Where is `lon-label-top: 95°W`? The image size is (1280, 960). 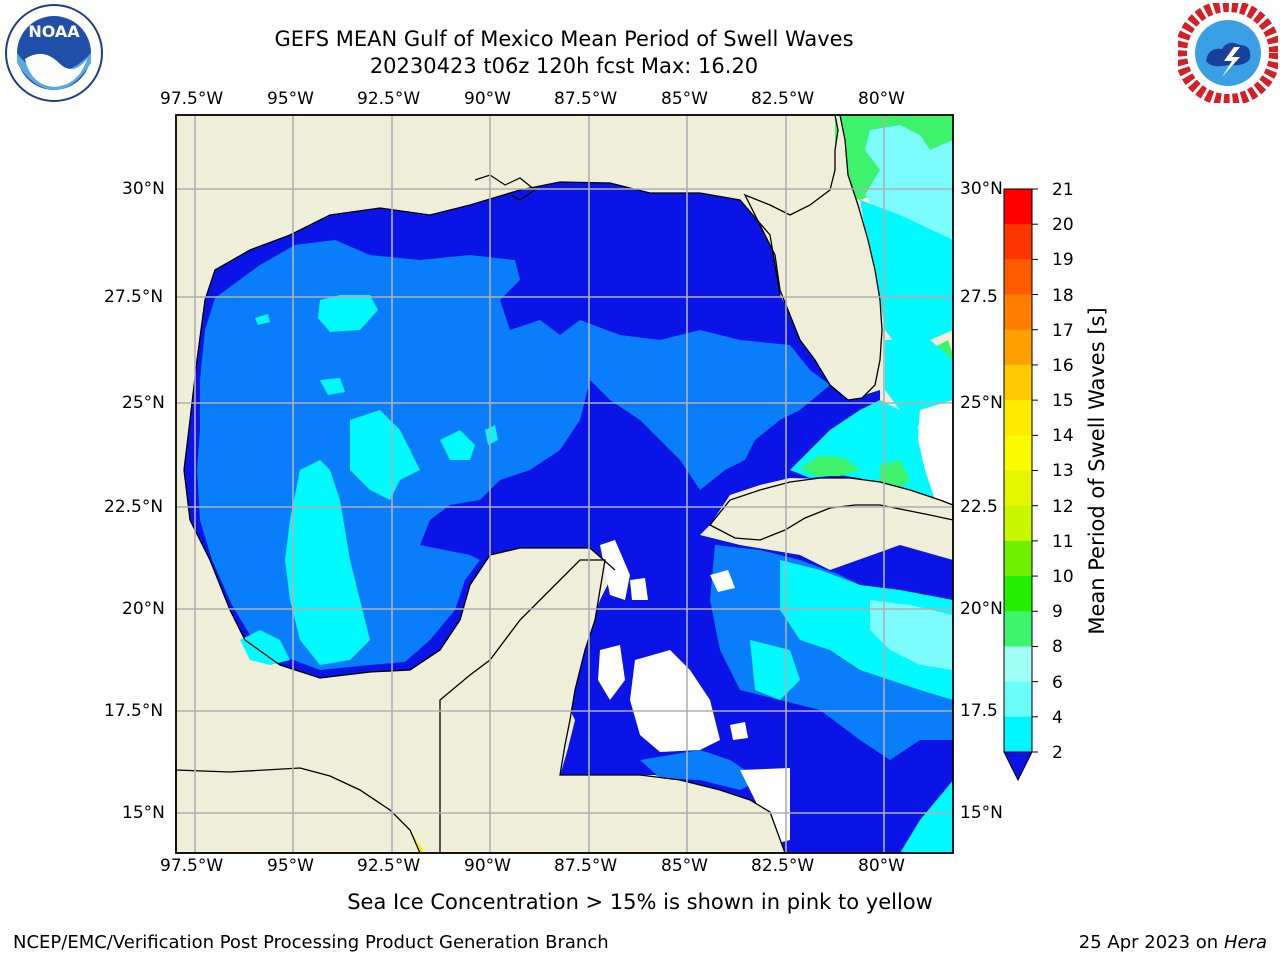
lon-label-top: 95°W is located at coordinates (290, 99).